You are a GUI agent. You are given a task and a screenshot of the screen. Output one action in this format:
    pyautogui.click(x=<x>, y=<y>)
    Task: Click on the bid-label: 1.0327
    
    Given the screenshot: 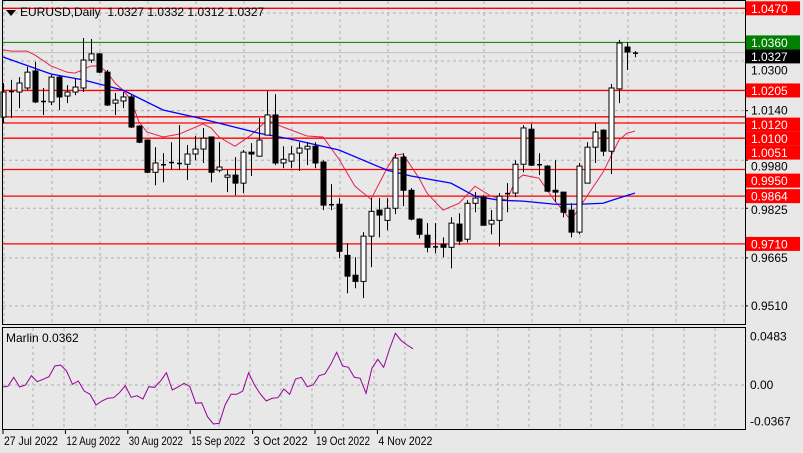 What is the action you would take?
    pyautogui.click(x=769, y=57)
    